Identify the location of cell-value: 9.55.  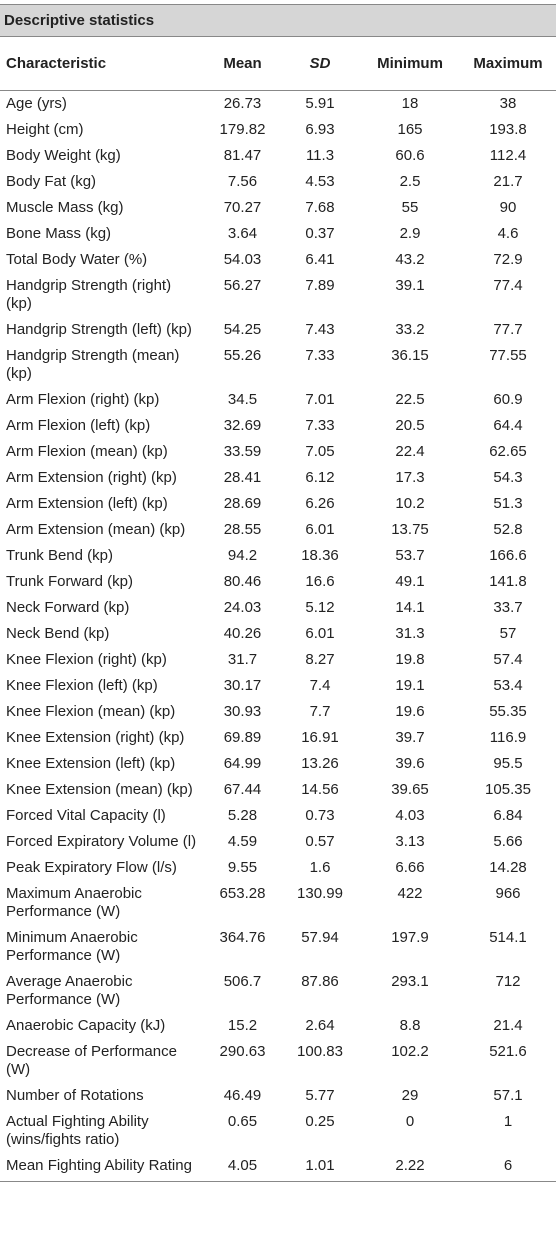
(242, 867).